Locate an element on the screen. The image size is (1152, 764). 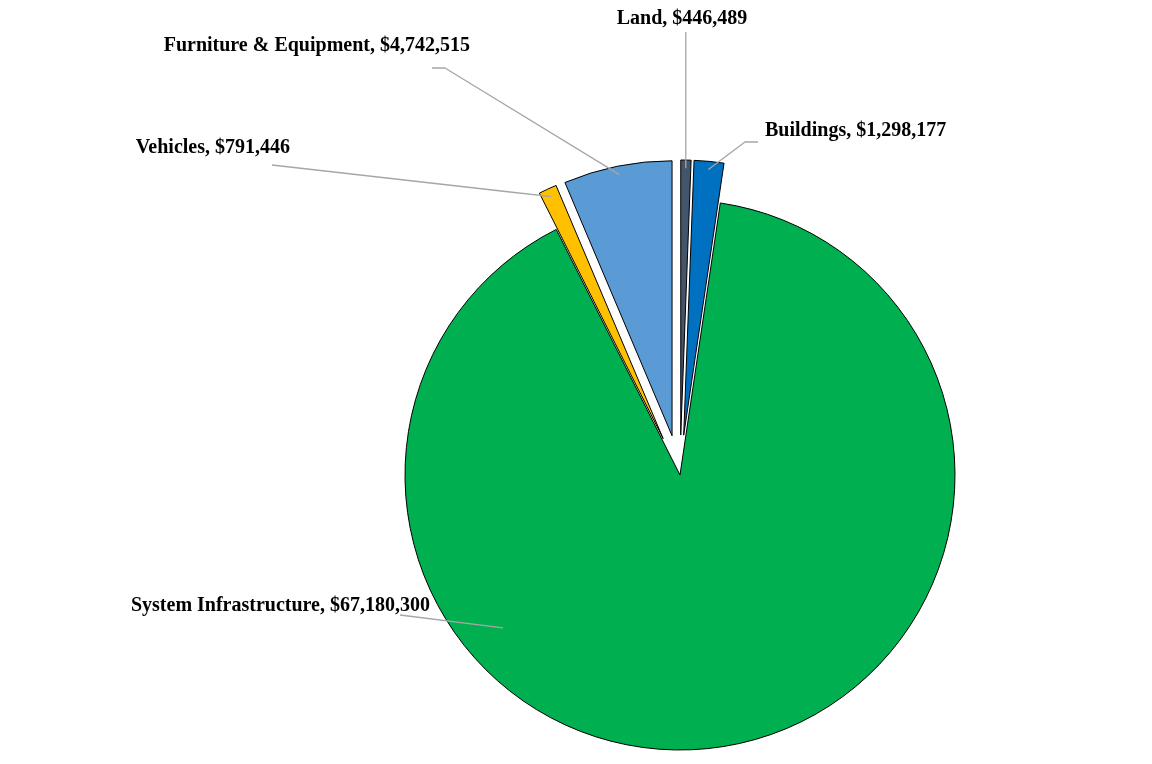
slice-label: System Infrastructure, $67,180,300 is located at coordinates (280, 604).